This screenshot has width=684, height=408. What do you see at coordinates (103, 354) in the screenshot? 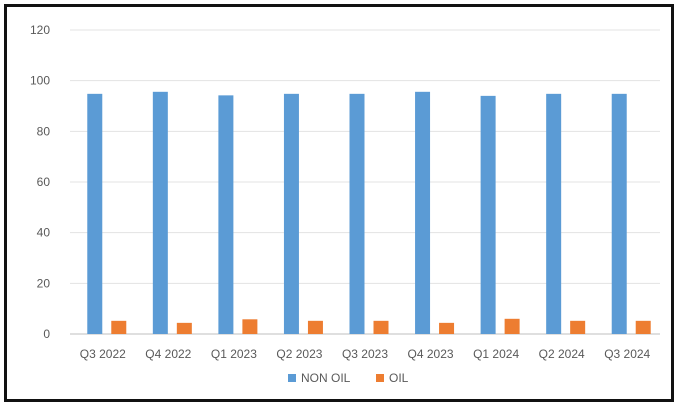
I see `x-tick-label: Q3 2022` at bounding box center [103, 354].